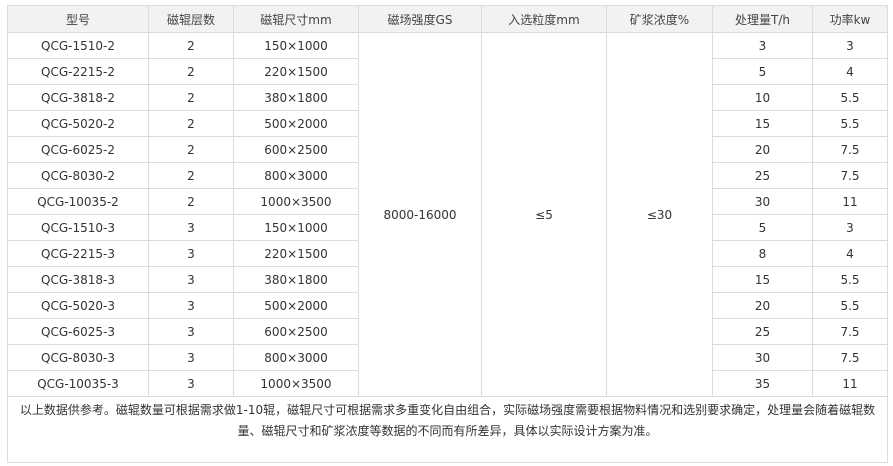 This screenshot has height=466, width=893. What do you see at coordinates (78, 331) in the screenshot?
I see `model-cell: QCG-6025-3` at bounding box center [78, 331].